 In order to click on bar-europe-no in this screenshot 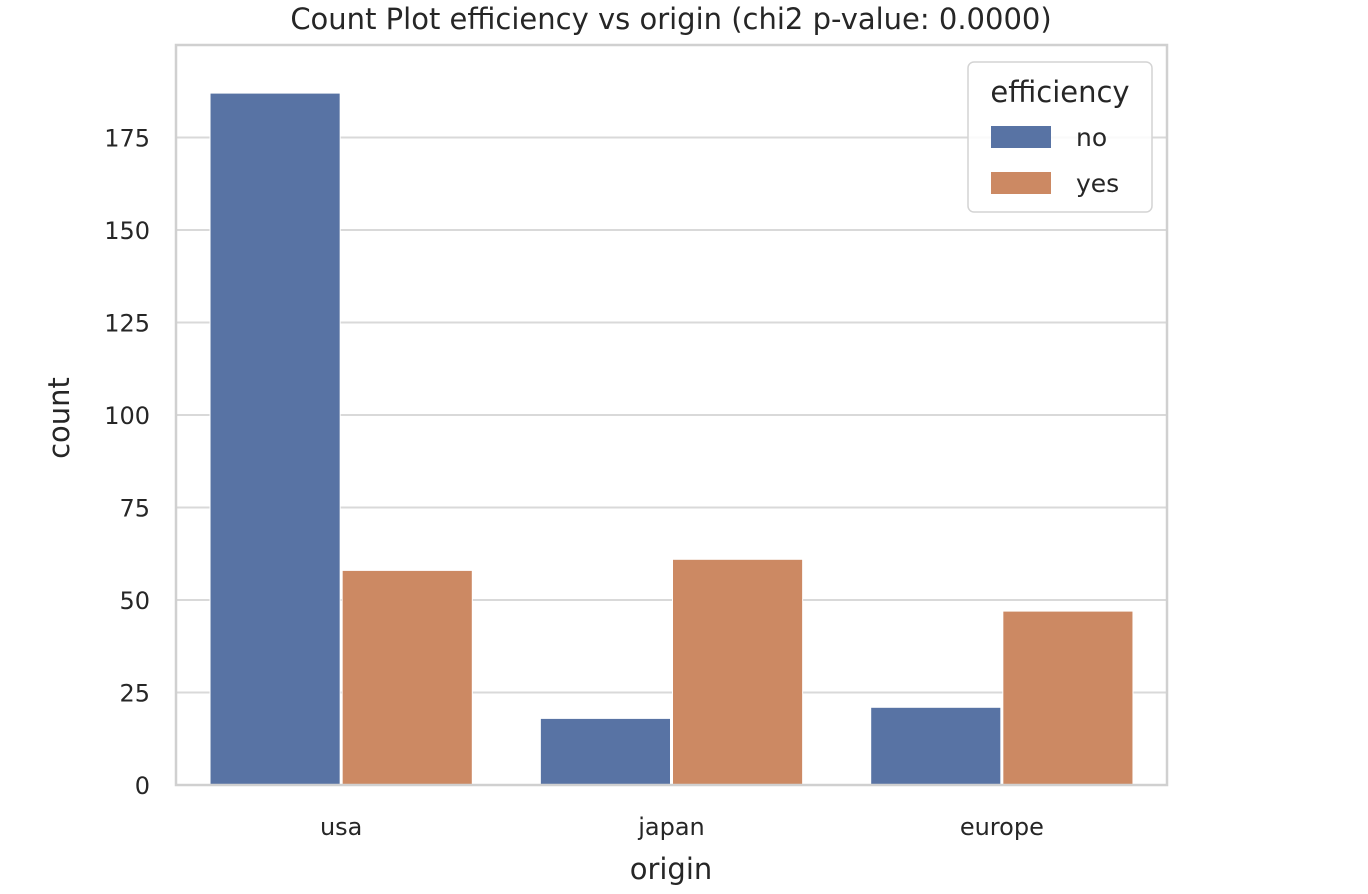, I will do `click(936, 746)`.